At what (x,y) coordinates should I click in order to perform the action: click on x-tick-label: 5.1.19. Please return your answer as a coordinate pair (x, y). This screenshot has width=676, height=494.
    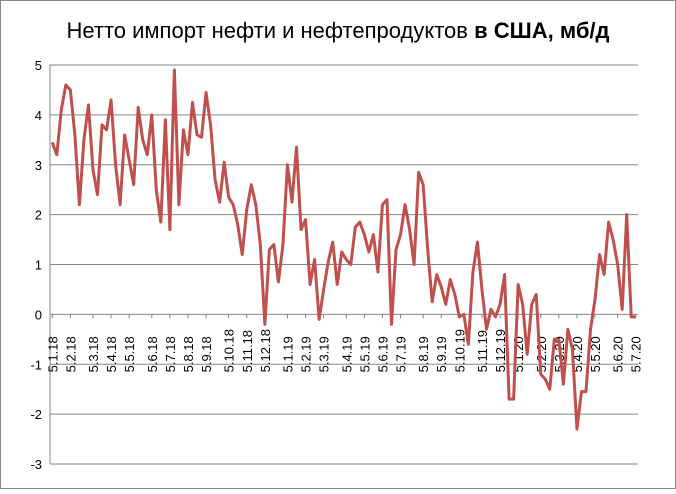
    Looking at the image, I should click on (287, 354).